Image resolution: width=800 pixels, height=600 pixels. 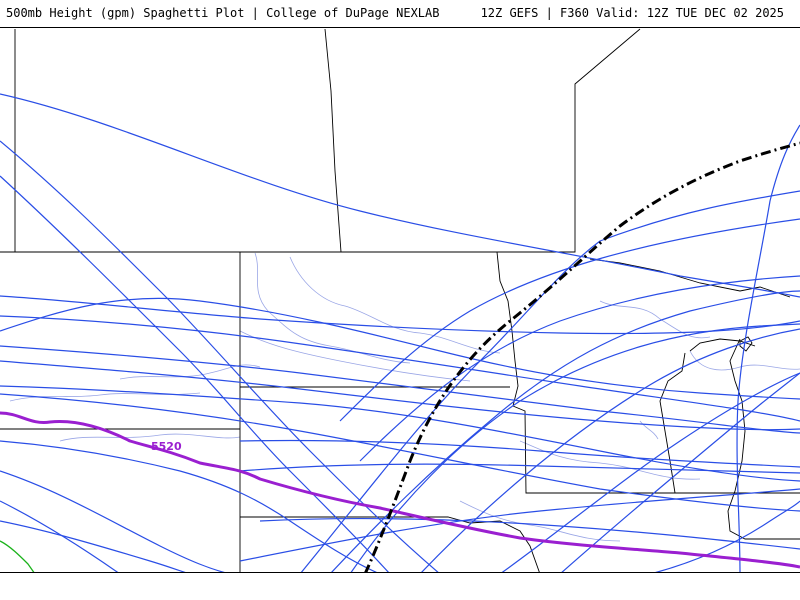 What do you see at coordinates (17, 556) in the screenshot?
I see `low-contour` at bounding box center [17, 556].